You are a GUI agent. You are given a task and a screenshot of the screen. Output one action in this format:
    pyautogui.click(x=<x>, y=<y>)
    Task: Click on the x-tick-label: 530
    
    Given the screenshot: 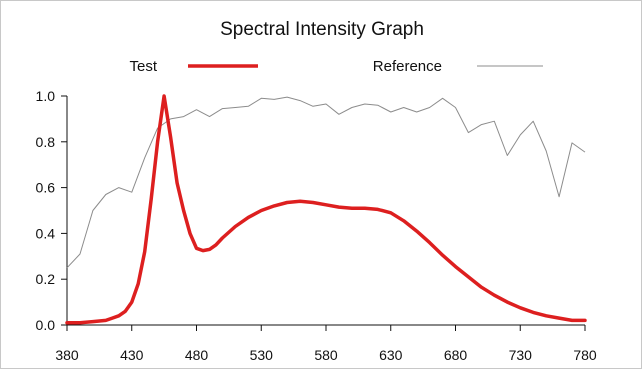 What is the action you would take?
    pyautogui.click(x=262, y=355)
    